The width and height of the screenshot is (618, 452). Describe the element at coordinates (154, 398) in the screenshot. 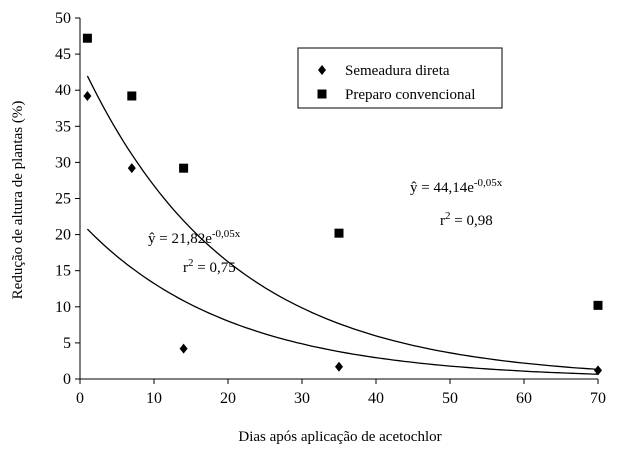

I see `x-tick-label: 10` at that location.